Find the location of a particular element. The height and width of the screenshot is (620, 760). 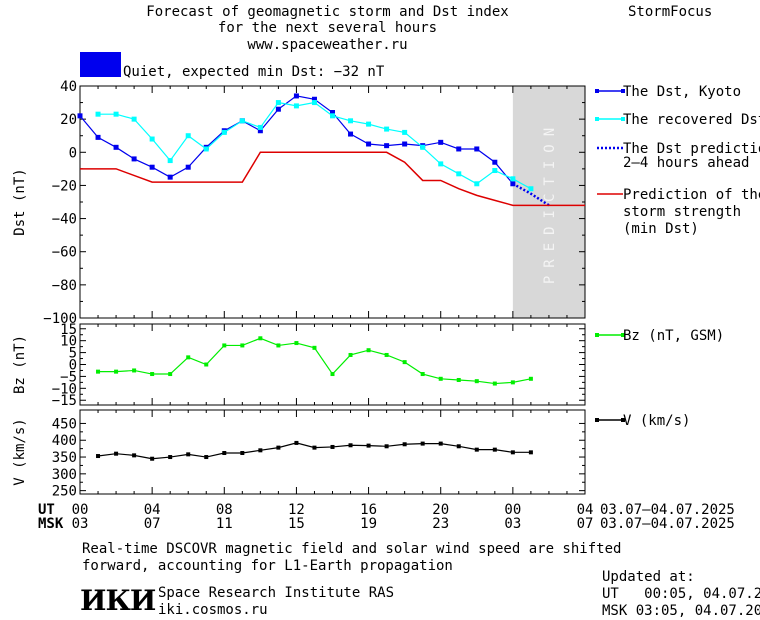

legend-dst-prediction: The Dst prediction is located at coordinates (691, 149).